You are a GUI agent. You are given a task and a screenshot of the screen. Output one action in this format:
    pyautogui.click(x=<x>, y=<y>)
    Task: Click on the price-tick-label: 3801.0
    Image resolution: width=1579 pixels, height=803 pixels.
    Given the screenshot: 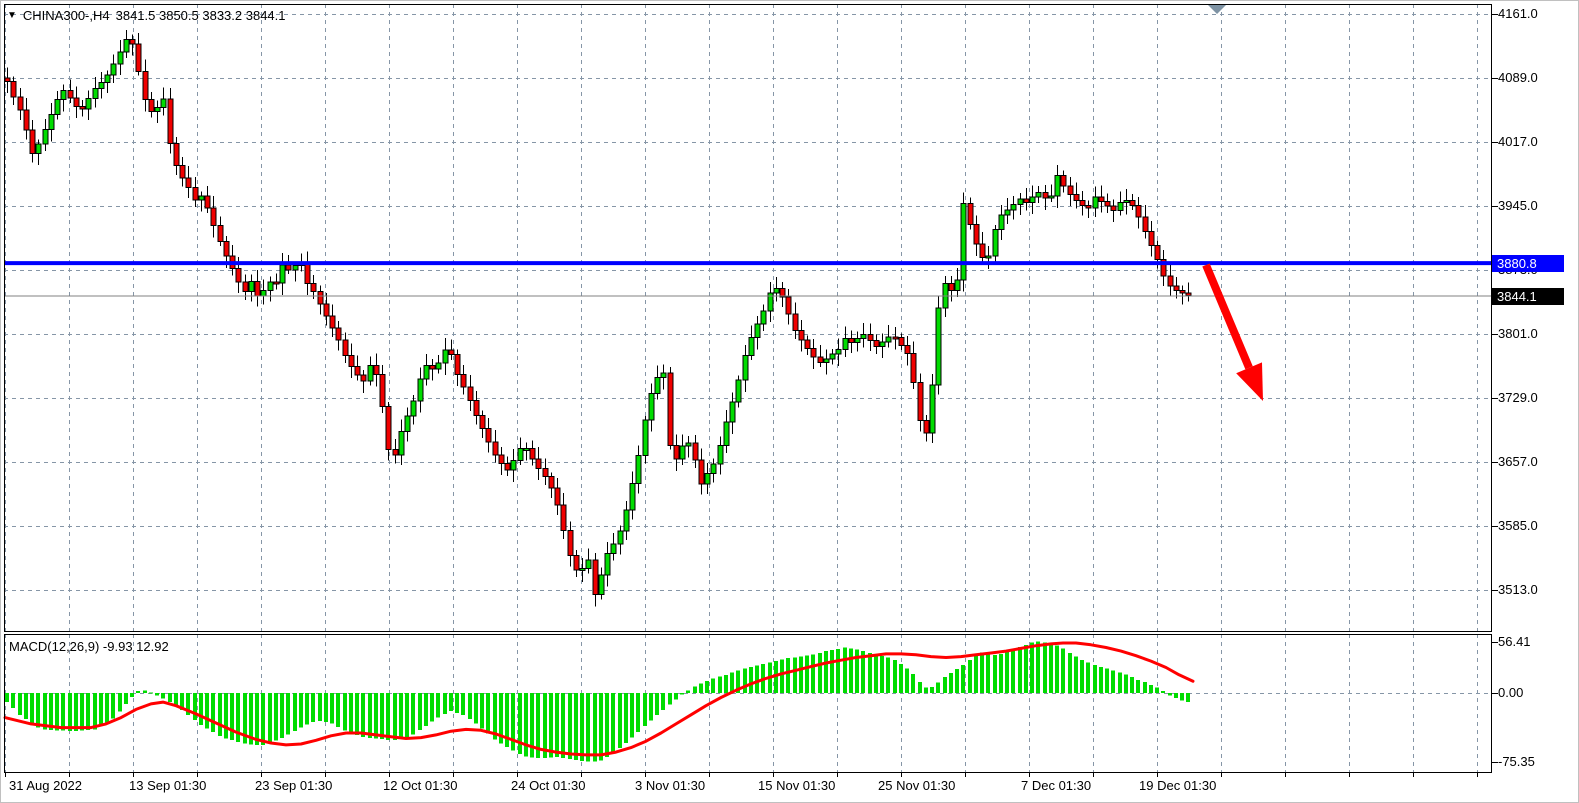 What is the action you would take?
    pyautogui.click(x=1518, y=333)
    